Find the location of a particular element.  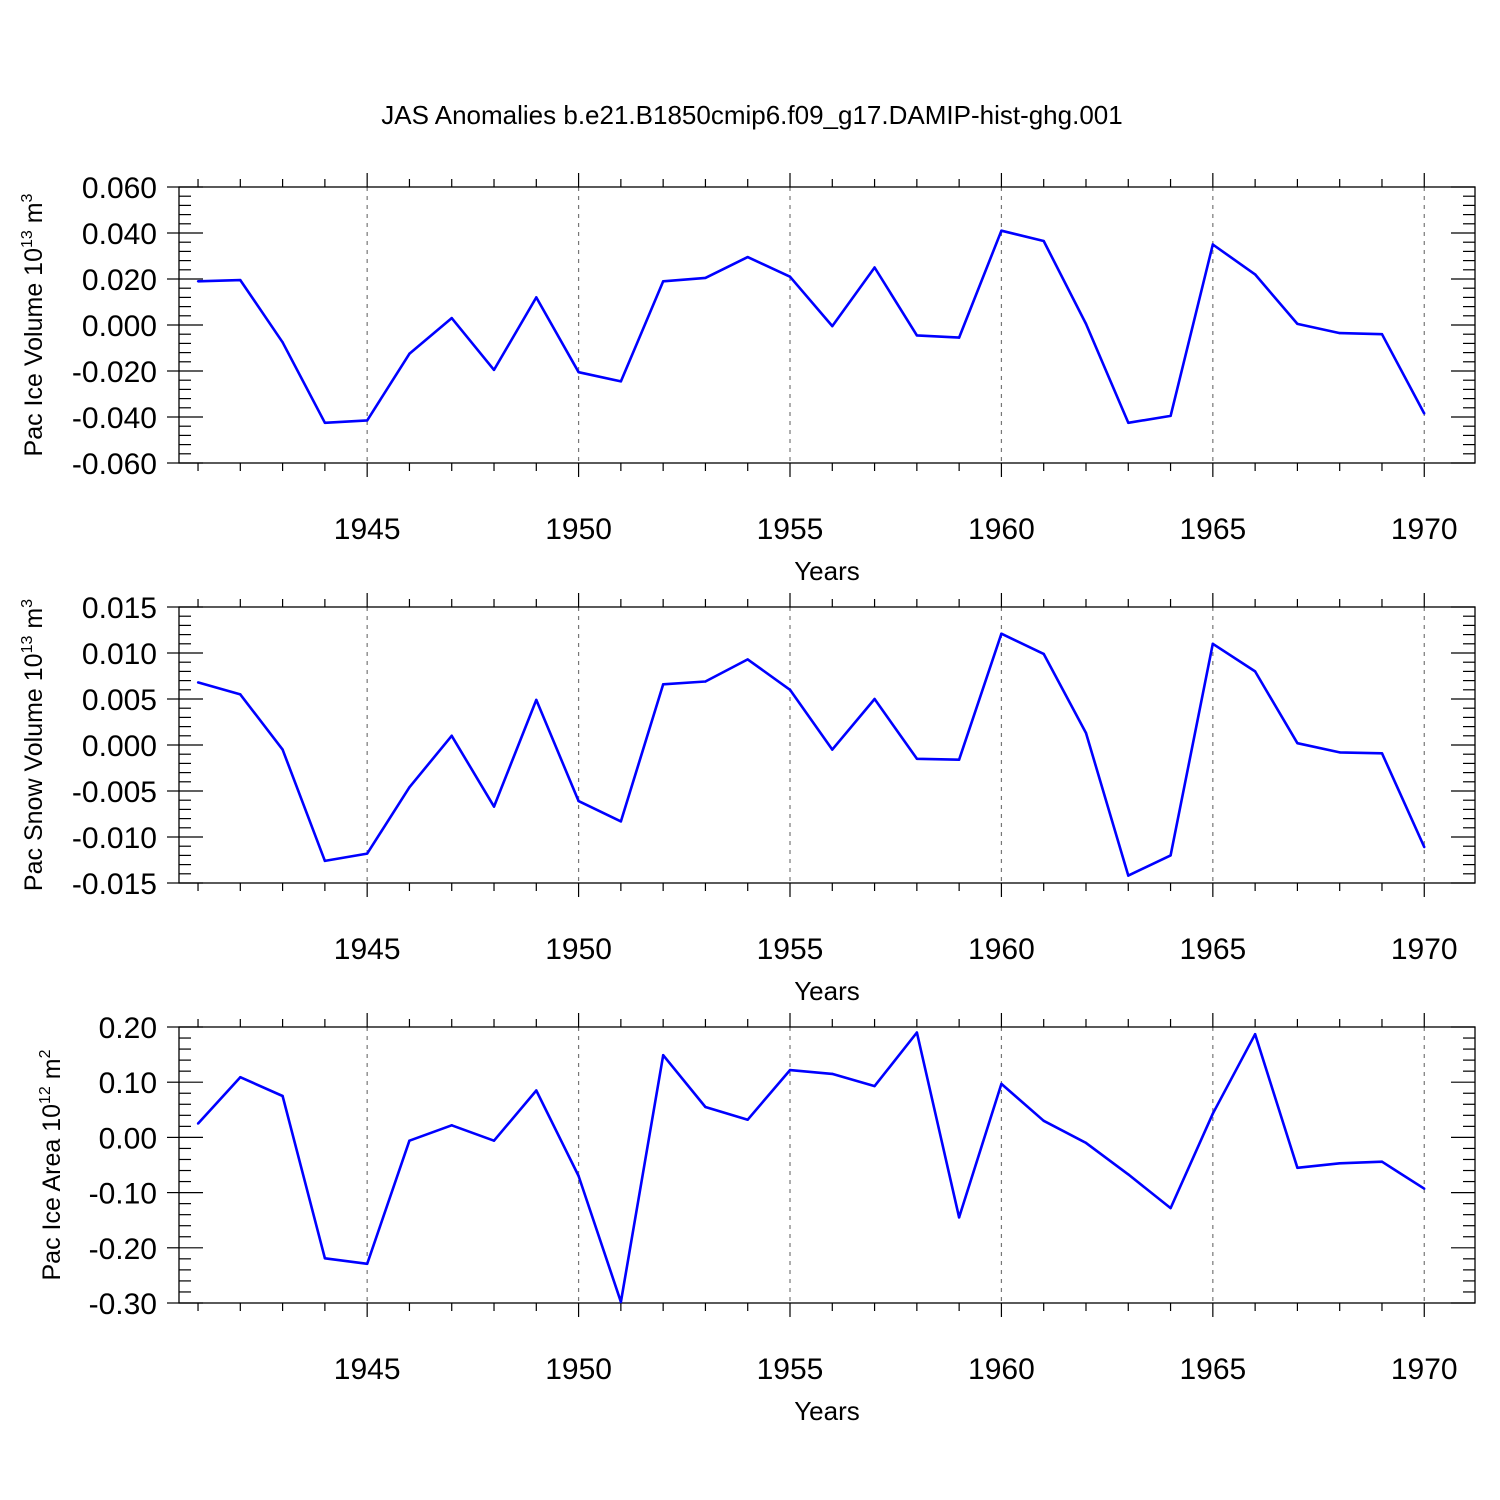

y-tick-label-0.015: 0.015 is located at coordinates (119, 608).